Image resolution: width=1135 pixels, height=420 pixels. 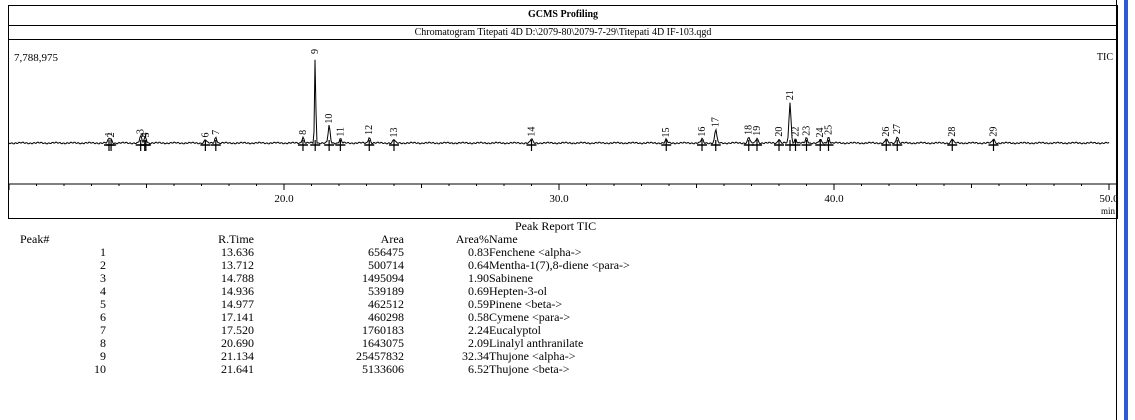 What do you see at coordinates (478, 291) in the screenshot?
I see `cell-area-pct: 0.69` at bounding box center [478, 291].